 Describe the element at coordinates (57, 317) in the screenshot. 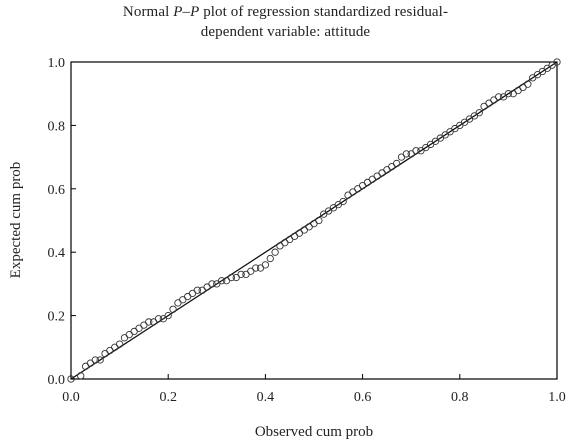

I see `y-tick-label: 0.2` at that location.